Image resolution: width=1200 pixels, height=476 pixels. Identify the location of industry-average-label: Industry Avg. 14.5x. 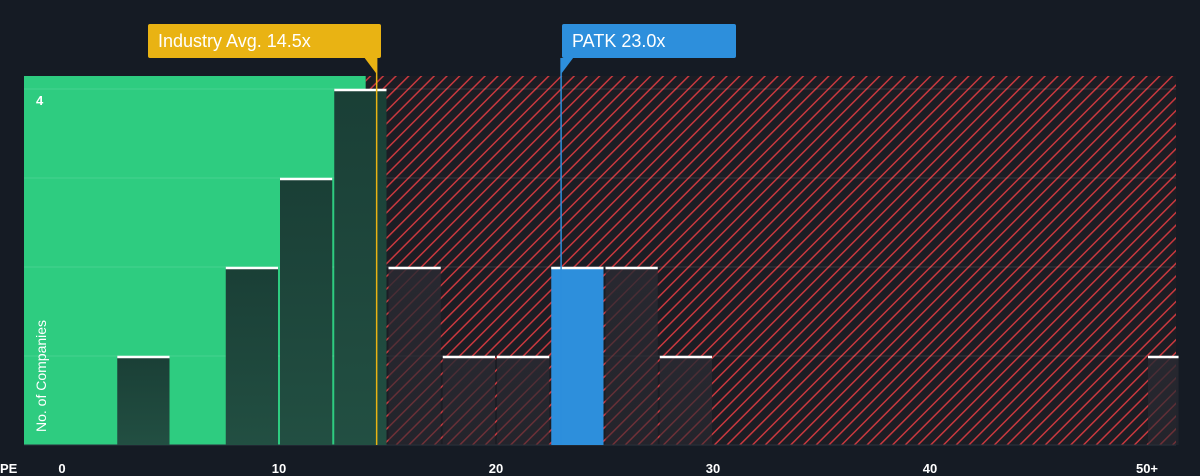
(264, 41).